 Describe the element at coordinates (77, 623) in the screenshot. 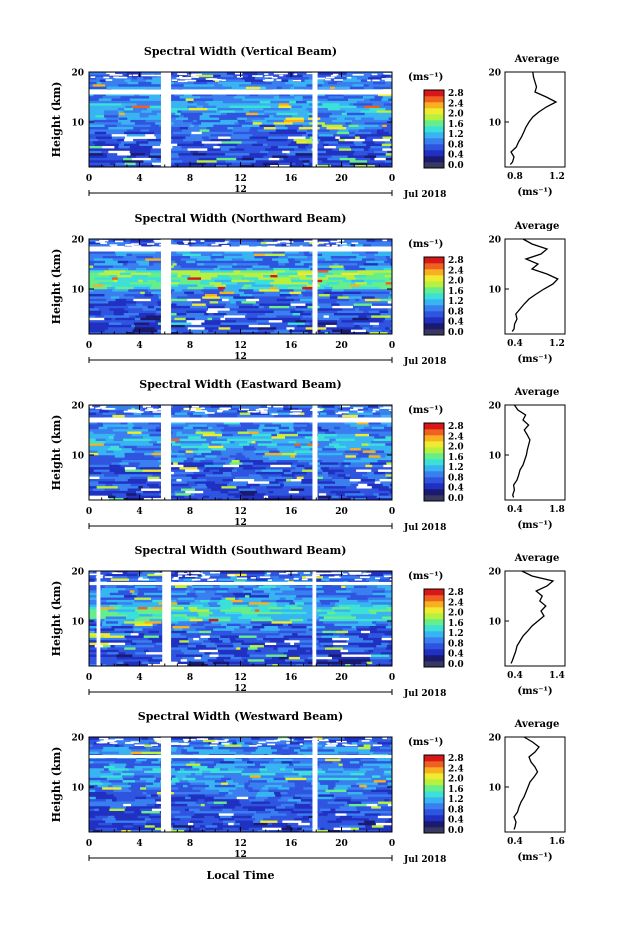

I see `y-tick-label: 10` at that location.